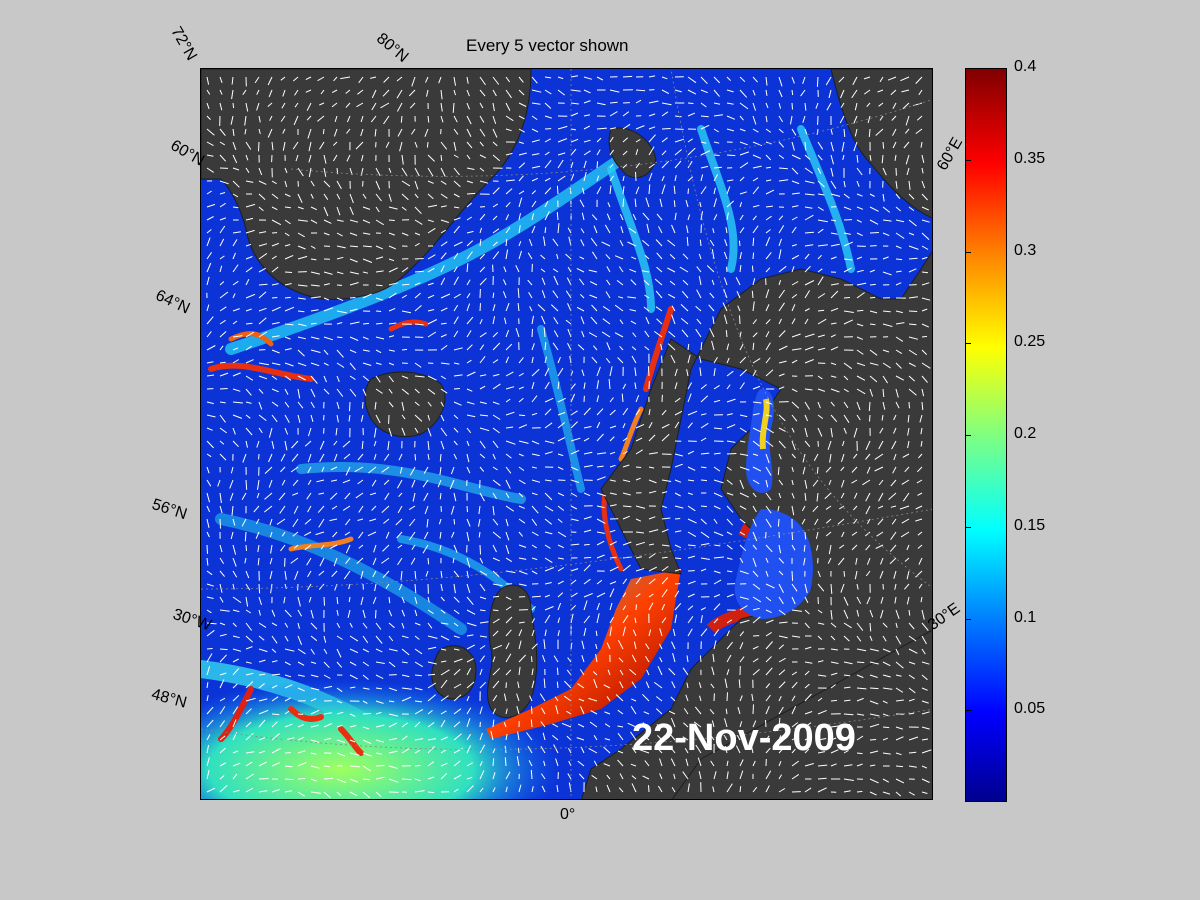 Image resolution: width=1200 pixels, height=900 pixels. Describe the element at coordinates (172, 302) in the screenshot. I see `lat-label-64n: 64°N` at that location.